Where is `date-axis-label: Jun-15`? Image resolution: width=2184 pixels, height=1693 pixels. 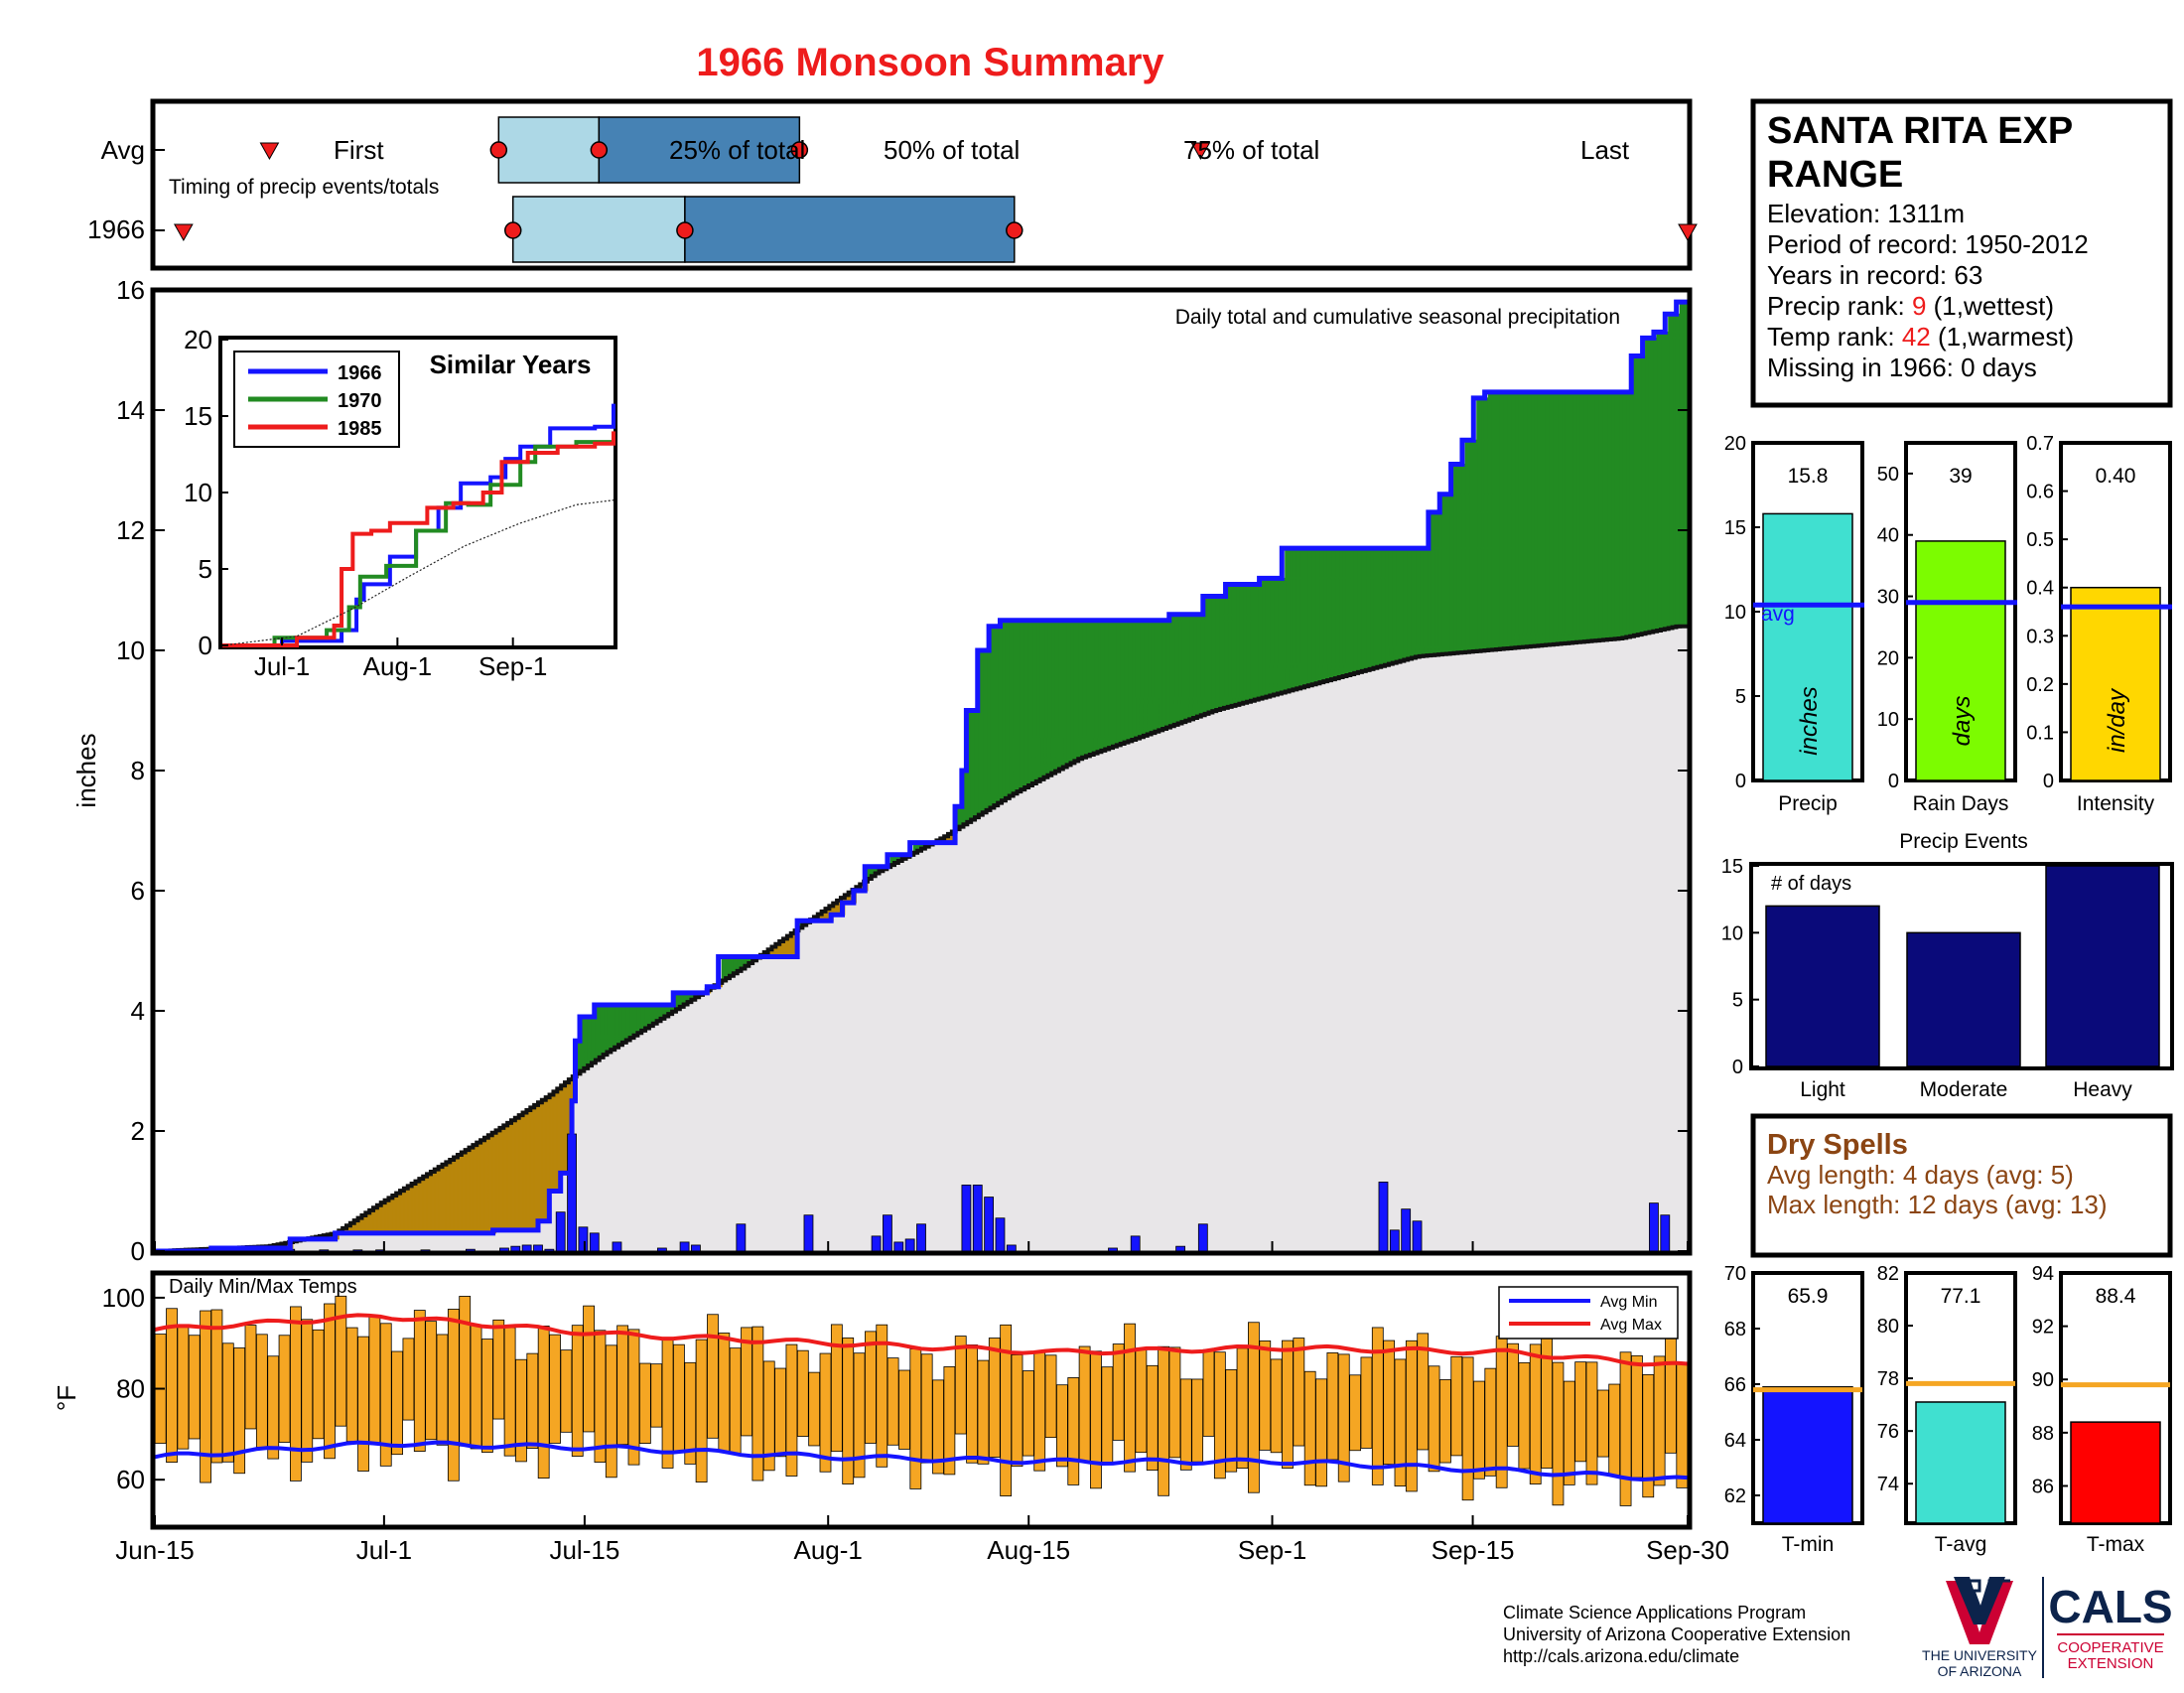 date-axis-label: Jun-15 is located at coordinates (155, 1550).